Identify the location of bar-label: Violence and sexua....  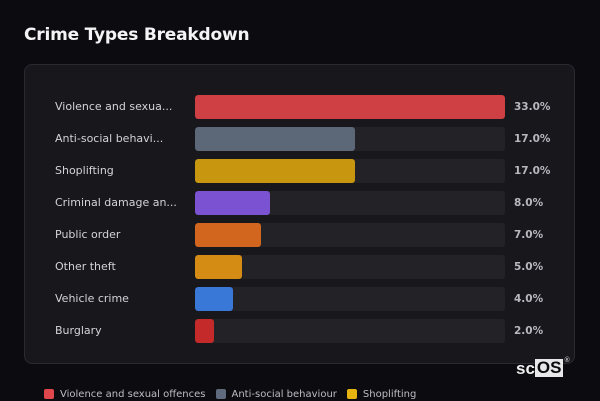
(114, 106).